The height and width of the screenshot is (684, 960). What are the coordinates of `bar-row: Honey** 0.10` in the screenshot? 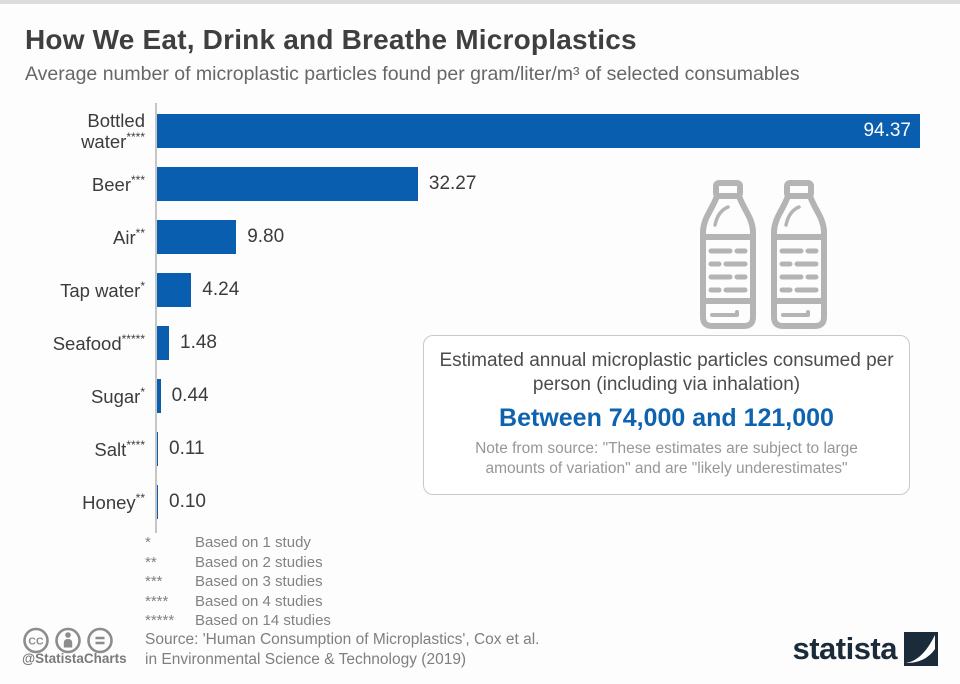 It's located at (480, 502).